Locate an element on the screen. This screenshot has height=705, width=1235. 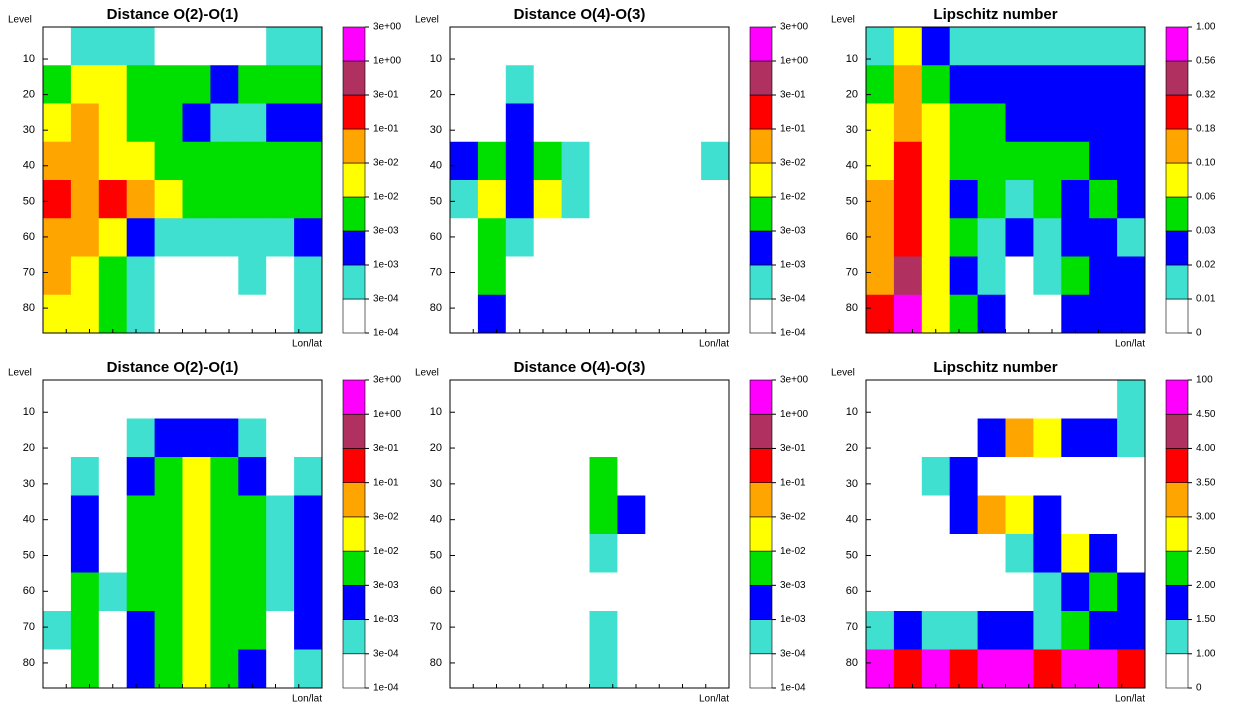
y-tick-label: 40 is located at coordinates (29, 166).